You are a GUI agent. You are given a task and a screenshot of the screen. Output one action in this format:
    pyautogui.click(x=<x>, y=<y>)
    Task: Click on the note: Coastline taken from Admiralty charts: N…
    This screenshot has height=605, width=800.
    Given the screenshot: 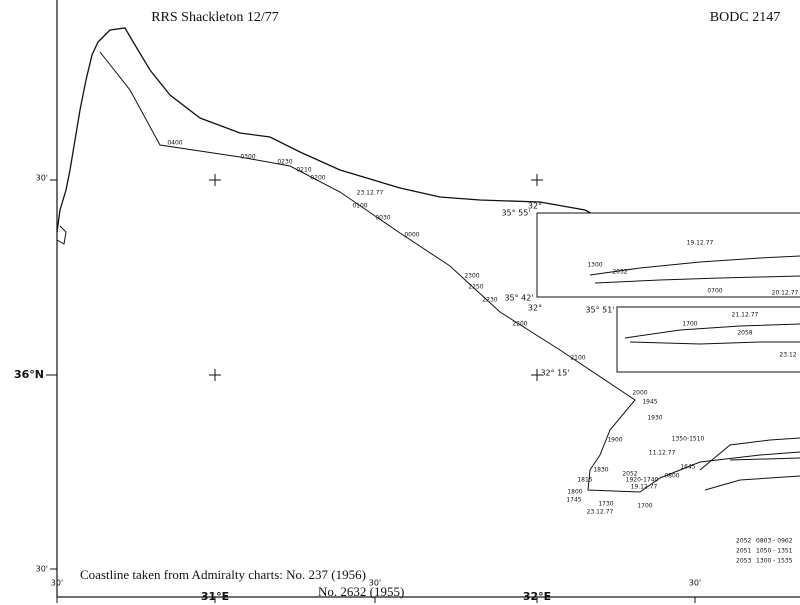 What is the action you would take?
    pyautogui.click(x=223, y=574)
    